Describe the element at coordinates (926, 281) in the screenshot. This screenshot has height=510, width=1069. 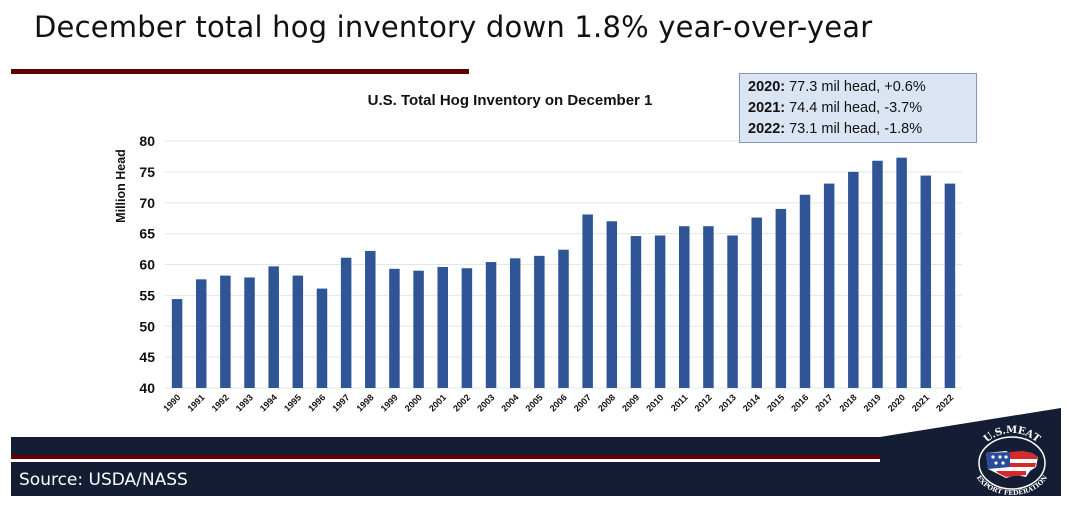
I see `bar-2021` at that location.